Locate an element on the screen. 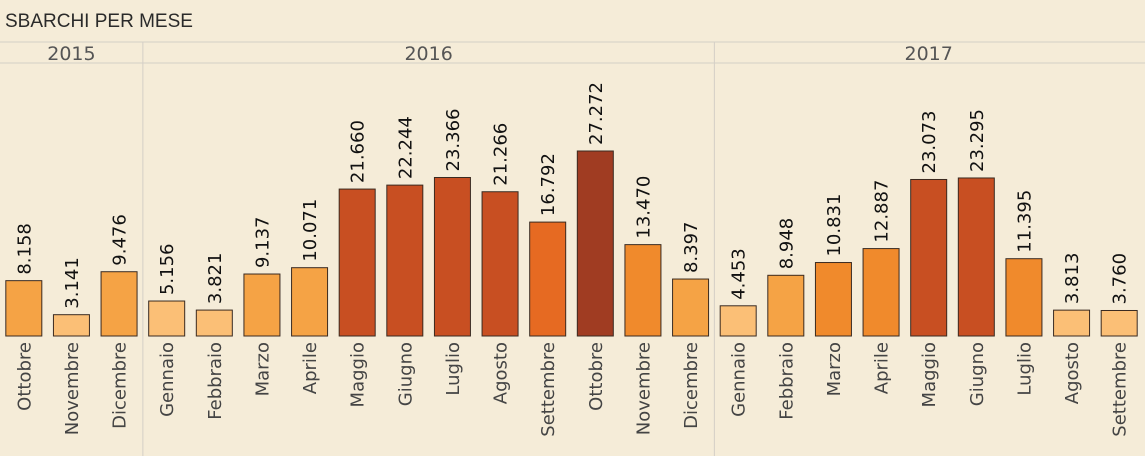  year-label: 2017 is located at coordinates (929, 54).